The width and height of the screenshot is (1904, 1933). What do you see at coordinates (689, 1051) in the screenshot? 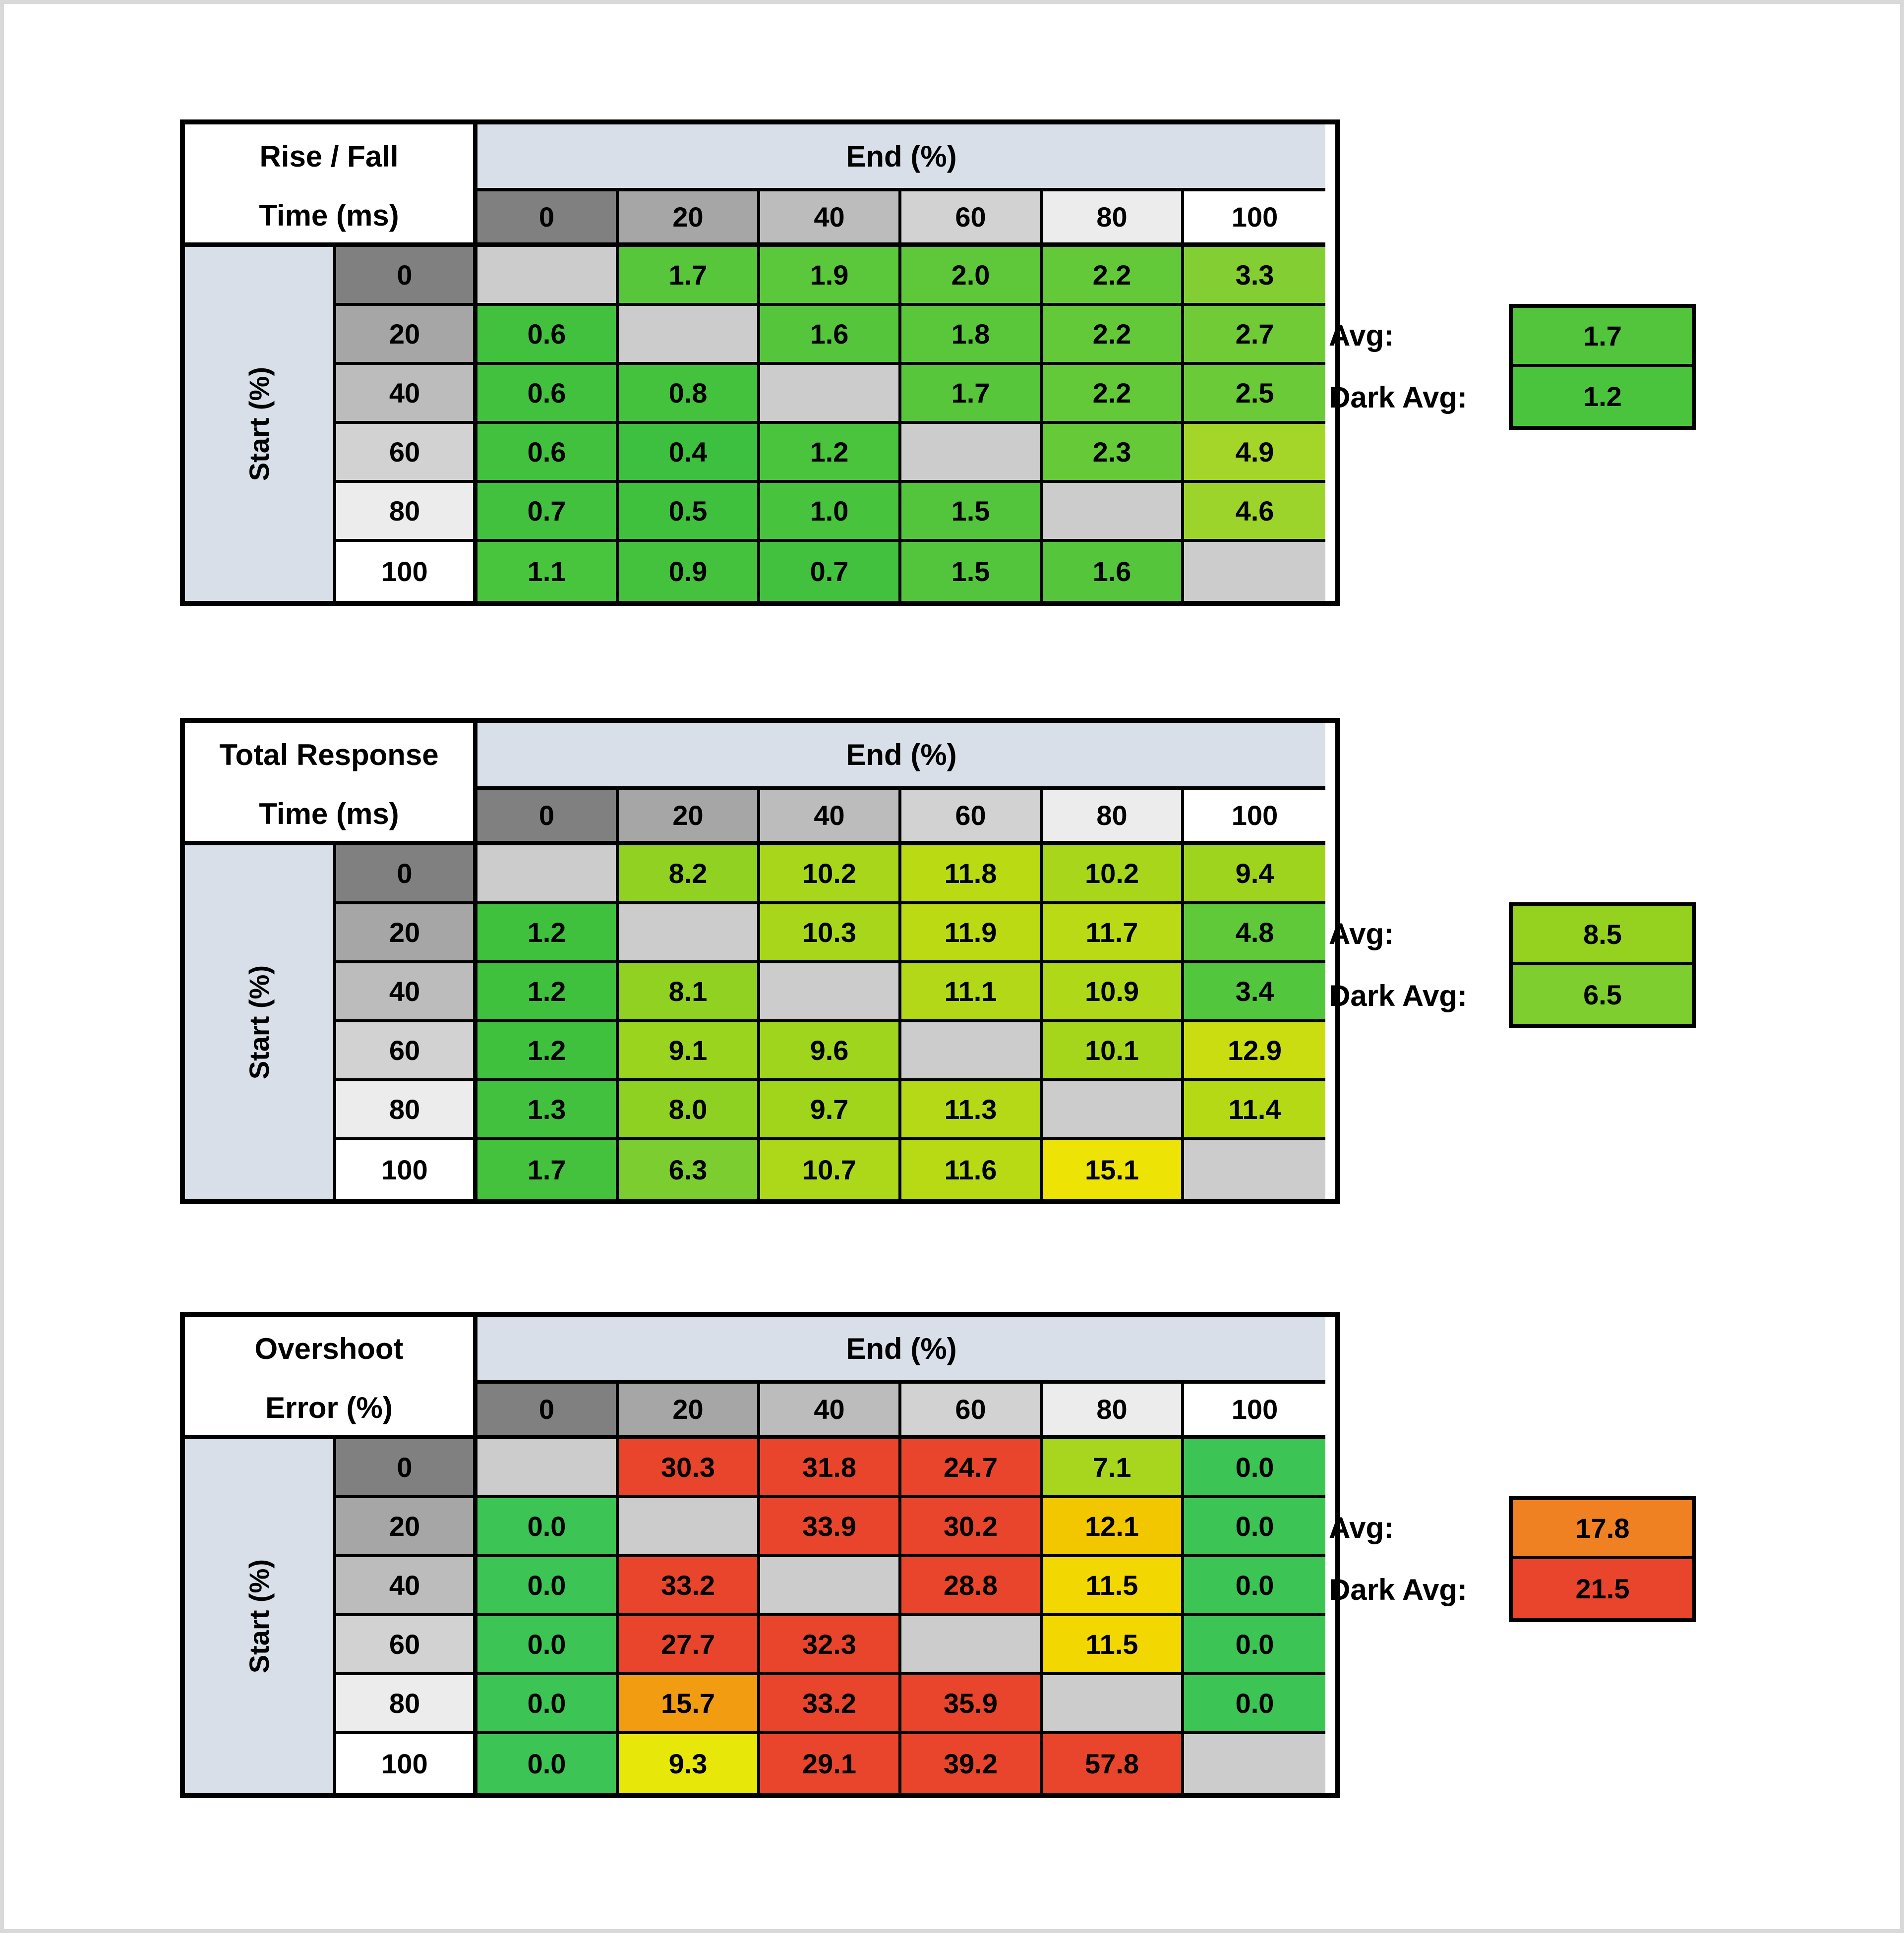
I see `data-cell: 9.1` at bounding box center [689, 1051].